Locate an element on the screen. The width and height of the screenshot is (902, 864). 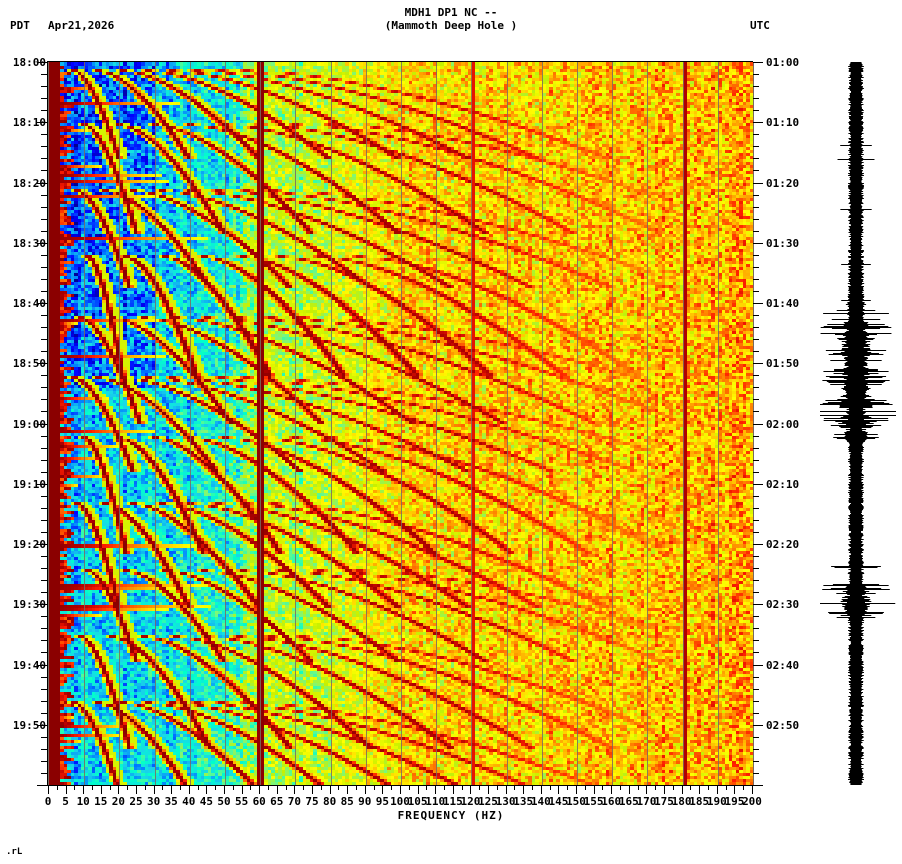
timezone-left-label: PDT is located at coordinates (20, 25).